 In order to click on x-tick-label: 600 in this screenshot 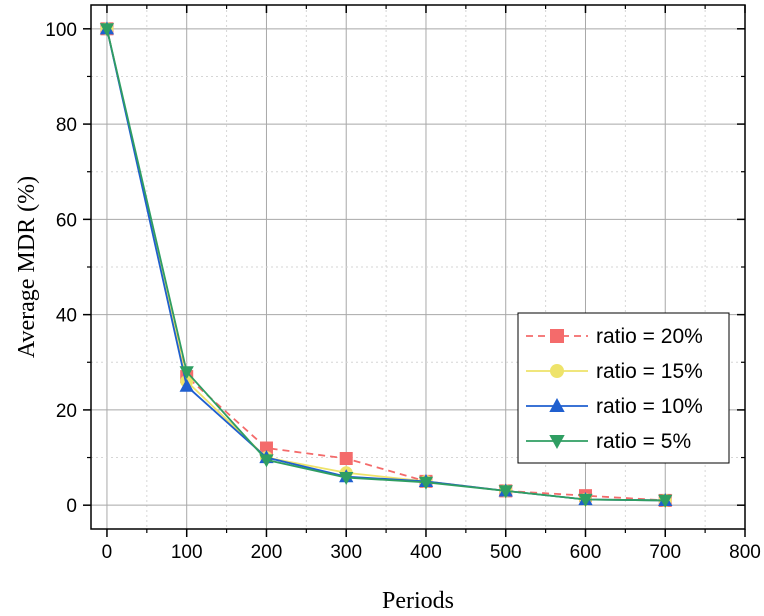, I will do `click(586, 552)`.